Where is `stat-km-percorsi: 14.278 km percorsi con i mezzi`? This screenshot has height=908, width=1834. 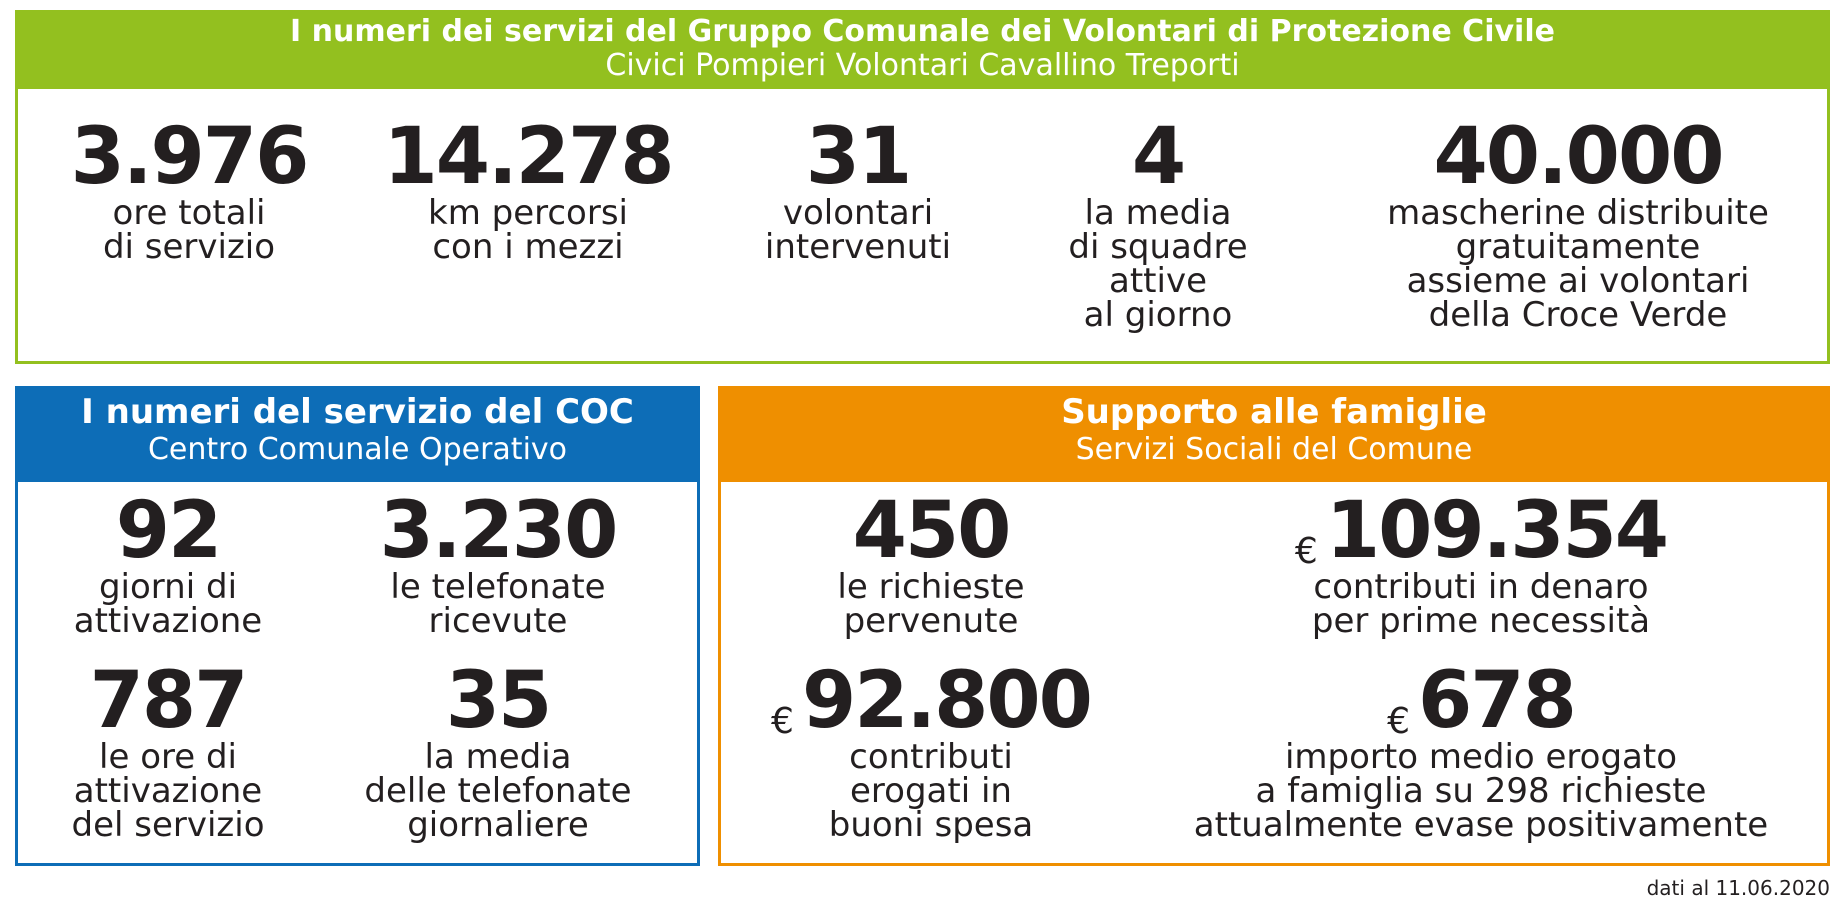
stat-km-percorsi: 14.278 km percorsi con i mezzi is located at coordinates (528, 191).